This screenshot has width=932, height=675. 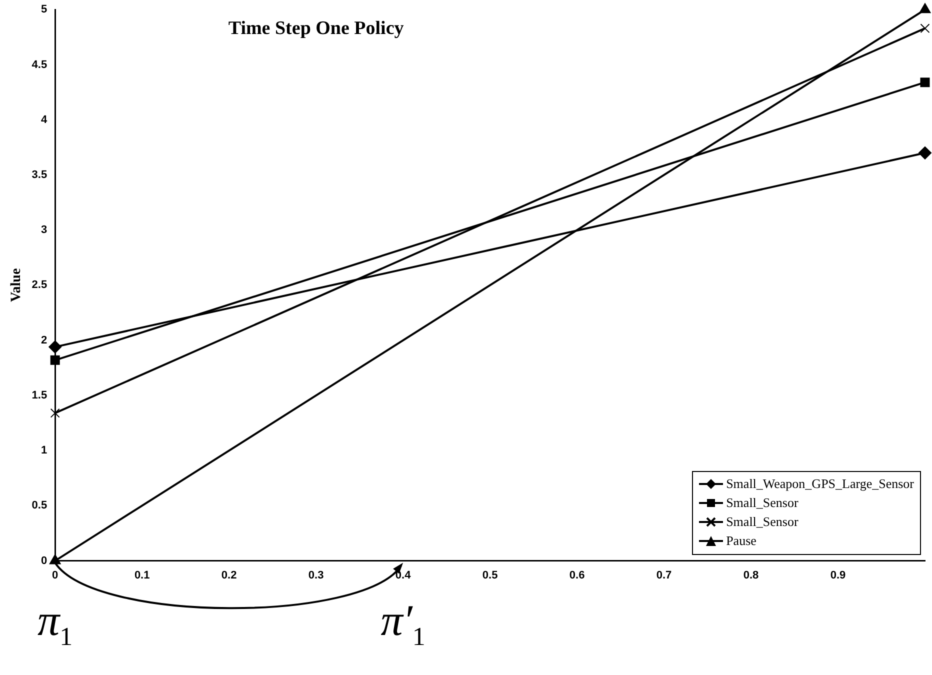 What do you see at coordinates (44, 230) in the screenshot?
I see `y-tick-label: 3` at bounding box center [44, 230].